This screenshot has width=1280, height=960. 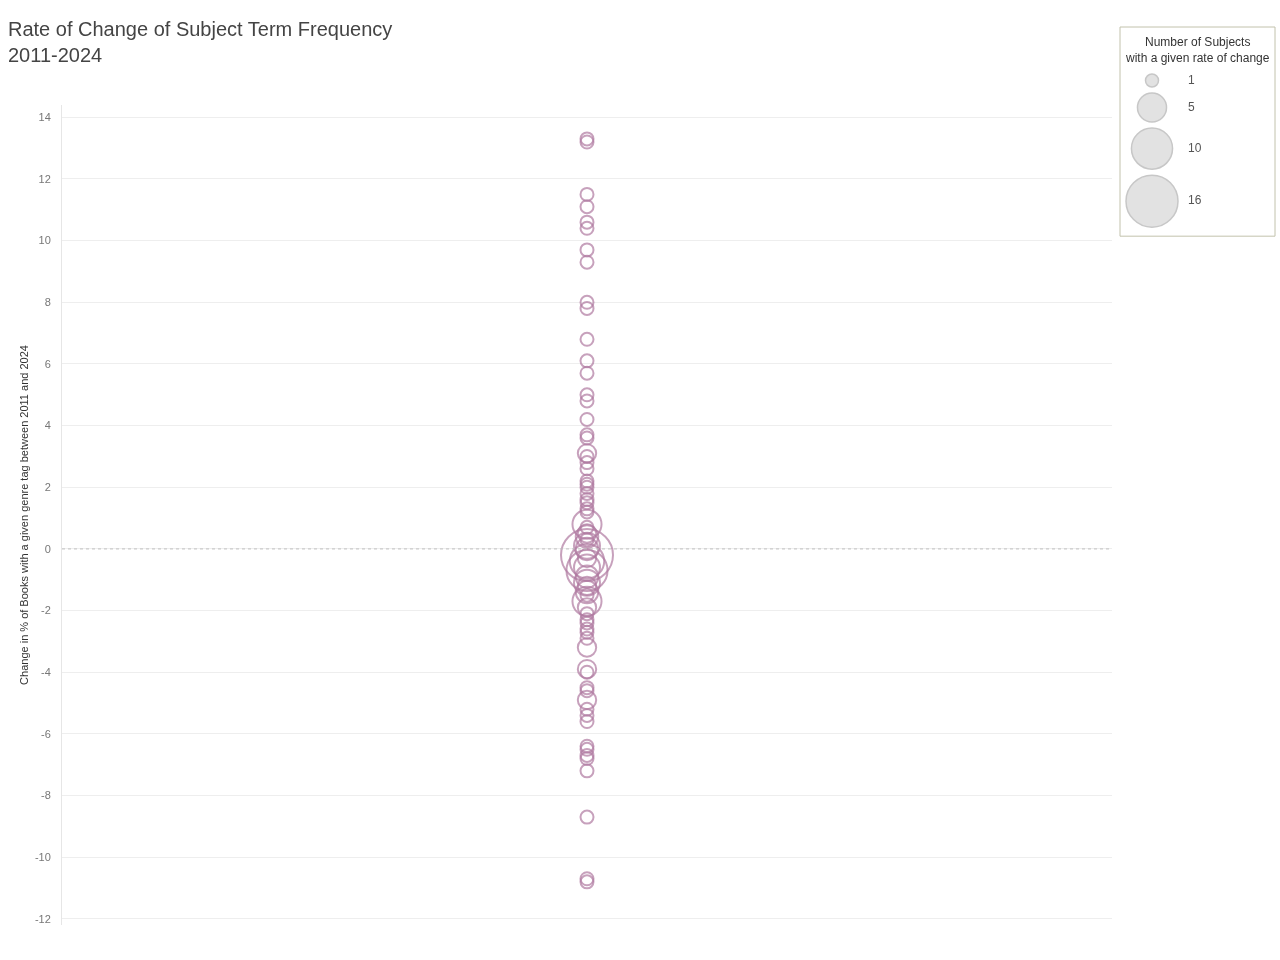 What do you see at coordinates (23, 515) in the screenshot?
I see `y-axis-title: Change in % of Books with a given genre tag between 2011 and 2024` at bounding box center [23, 515].